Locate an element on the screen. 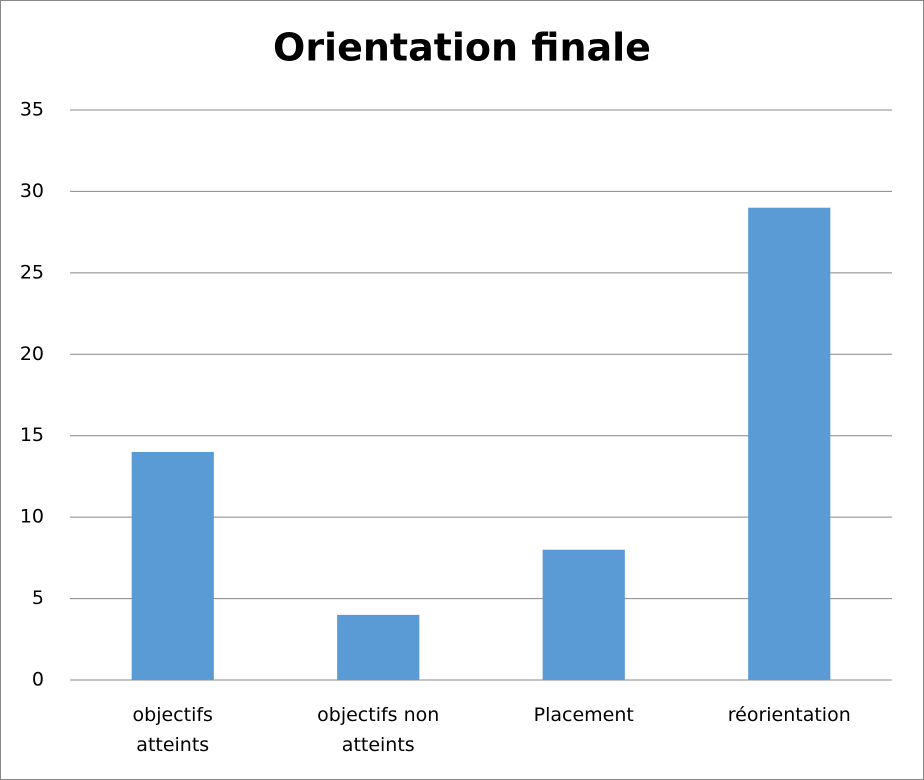 The image size is (924, 780). x-tick-label: objectifs non atteints is located at coordinates (378, 730).